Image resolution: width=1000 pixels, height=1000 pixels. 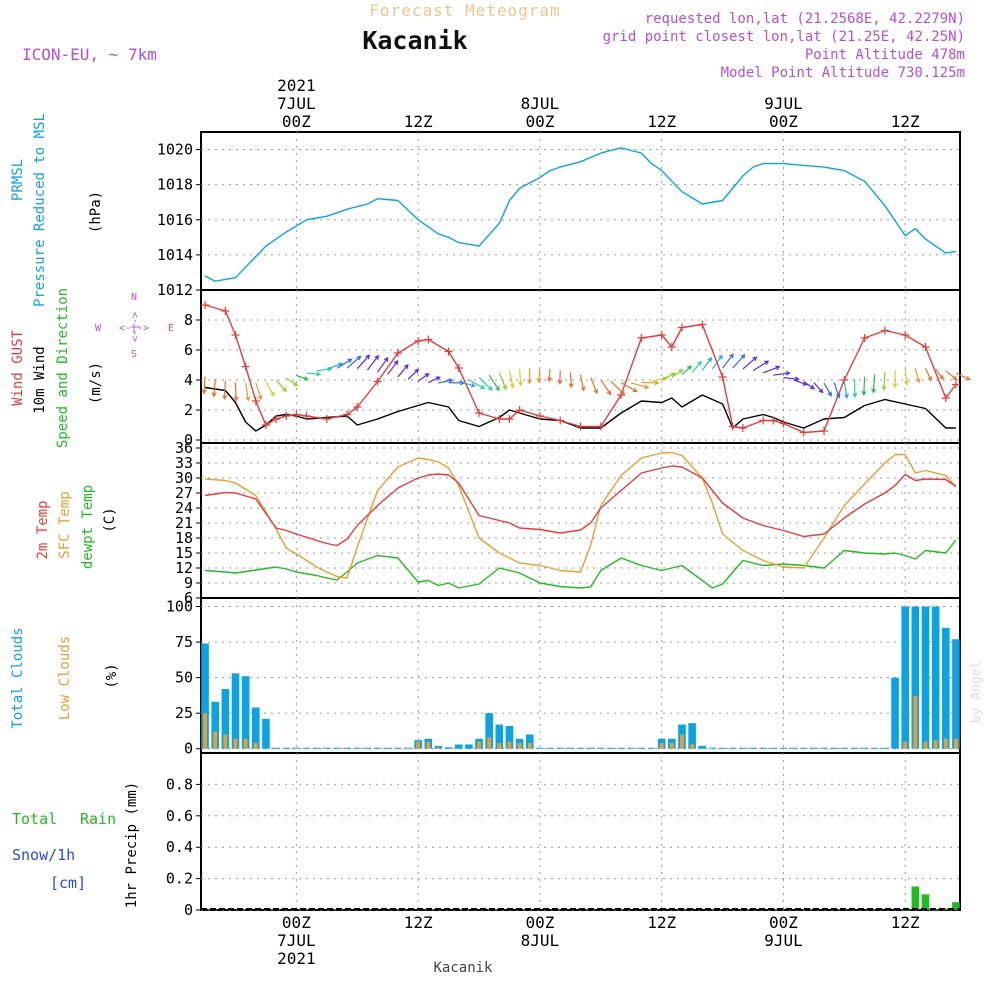 What do you see at coordinates (296, 85) in the screenshot?
I see `top-time-label: 2021` at bounding box center [296, 85].